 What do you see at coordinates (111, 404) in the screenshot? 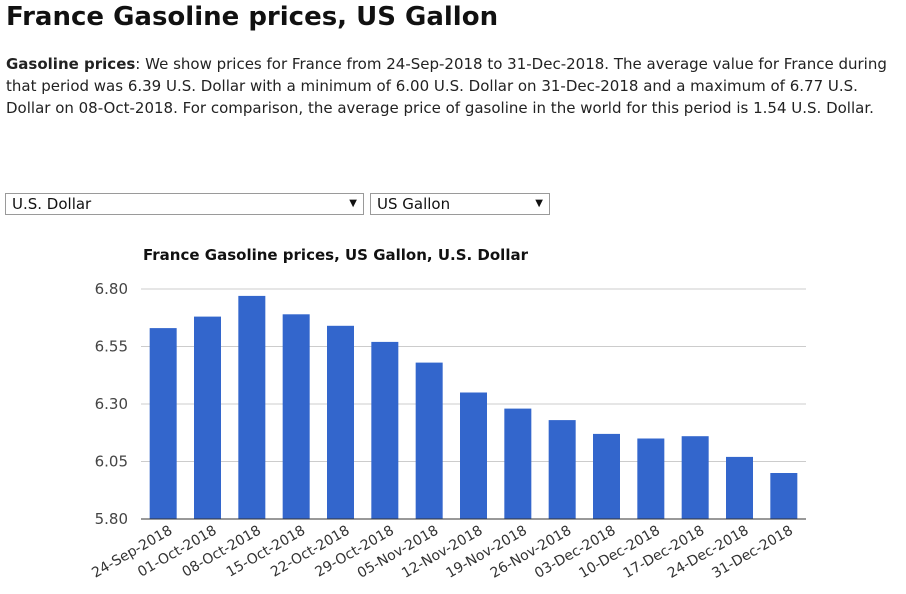
I see `y-tick-label: 6.30` at bounding box center [111, 404].